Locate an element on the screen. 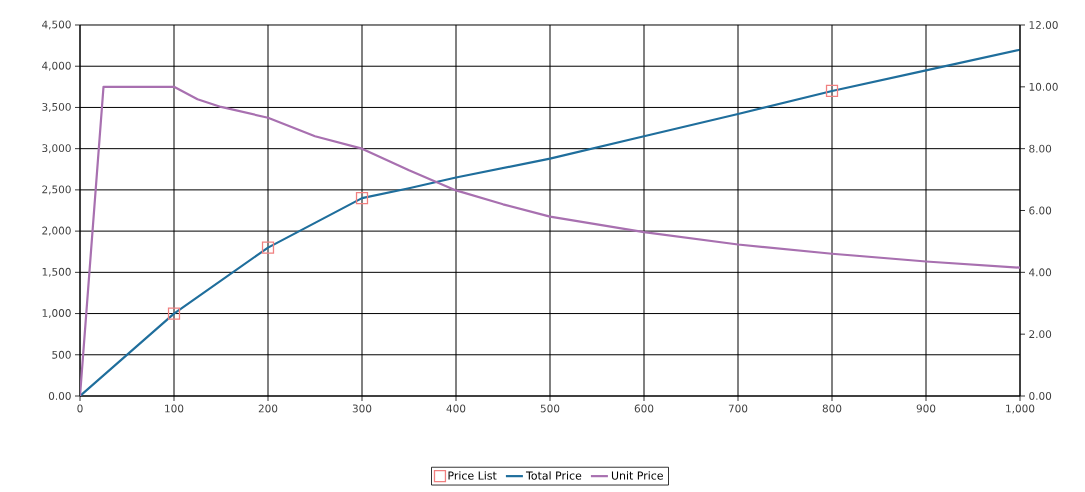 This screenshot has width=1085, height=492. y2-tick-label: 0.00 is located at coordinates (1040, 396).